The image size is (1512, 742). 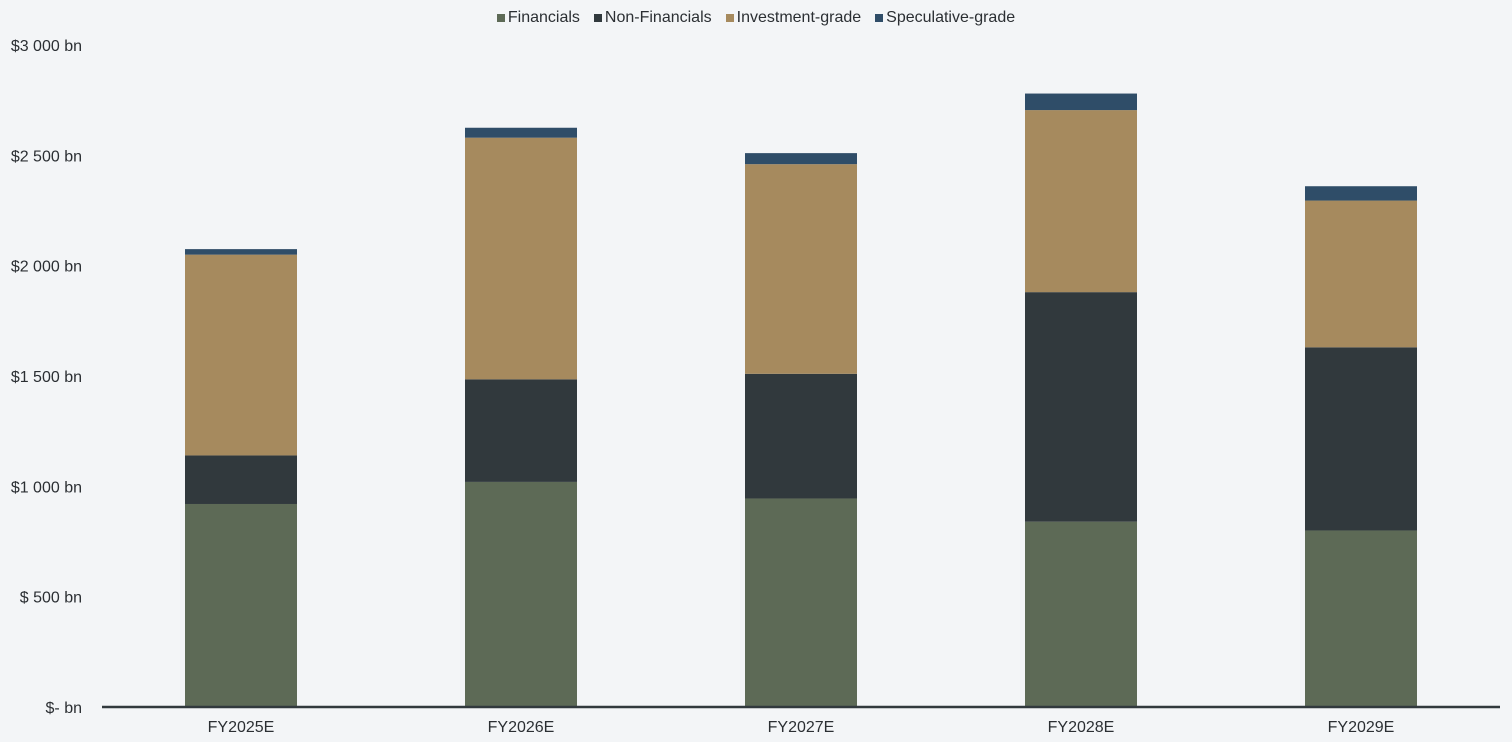 I want to click on legend-item: Investment-grade, so click(x=793, y=18).